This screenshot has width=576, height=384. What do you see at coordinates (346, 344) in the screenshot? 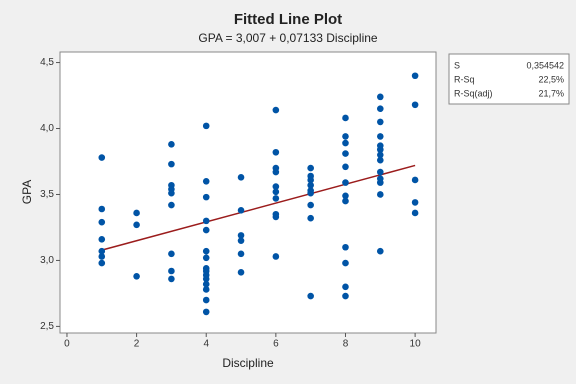
I see `x-tick-label: 8` at bounding box center [346, 344].